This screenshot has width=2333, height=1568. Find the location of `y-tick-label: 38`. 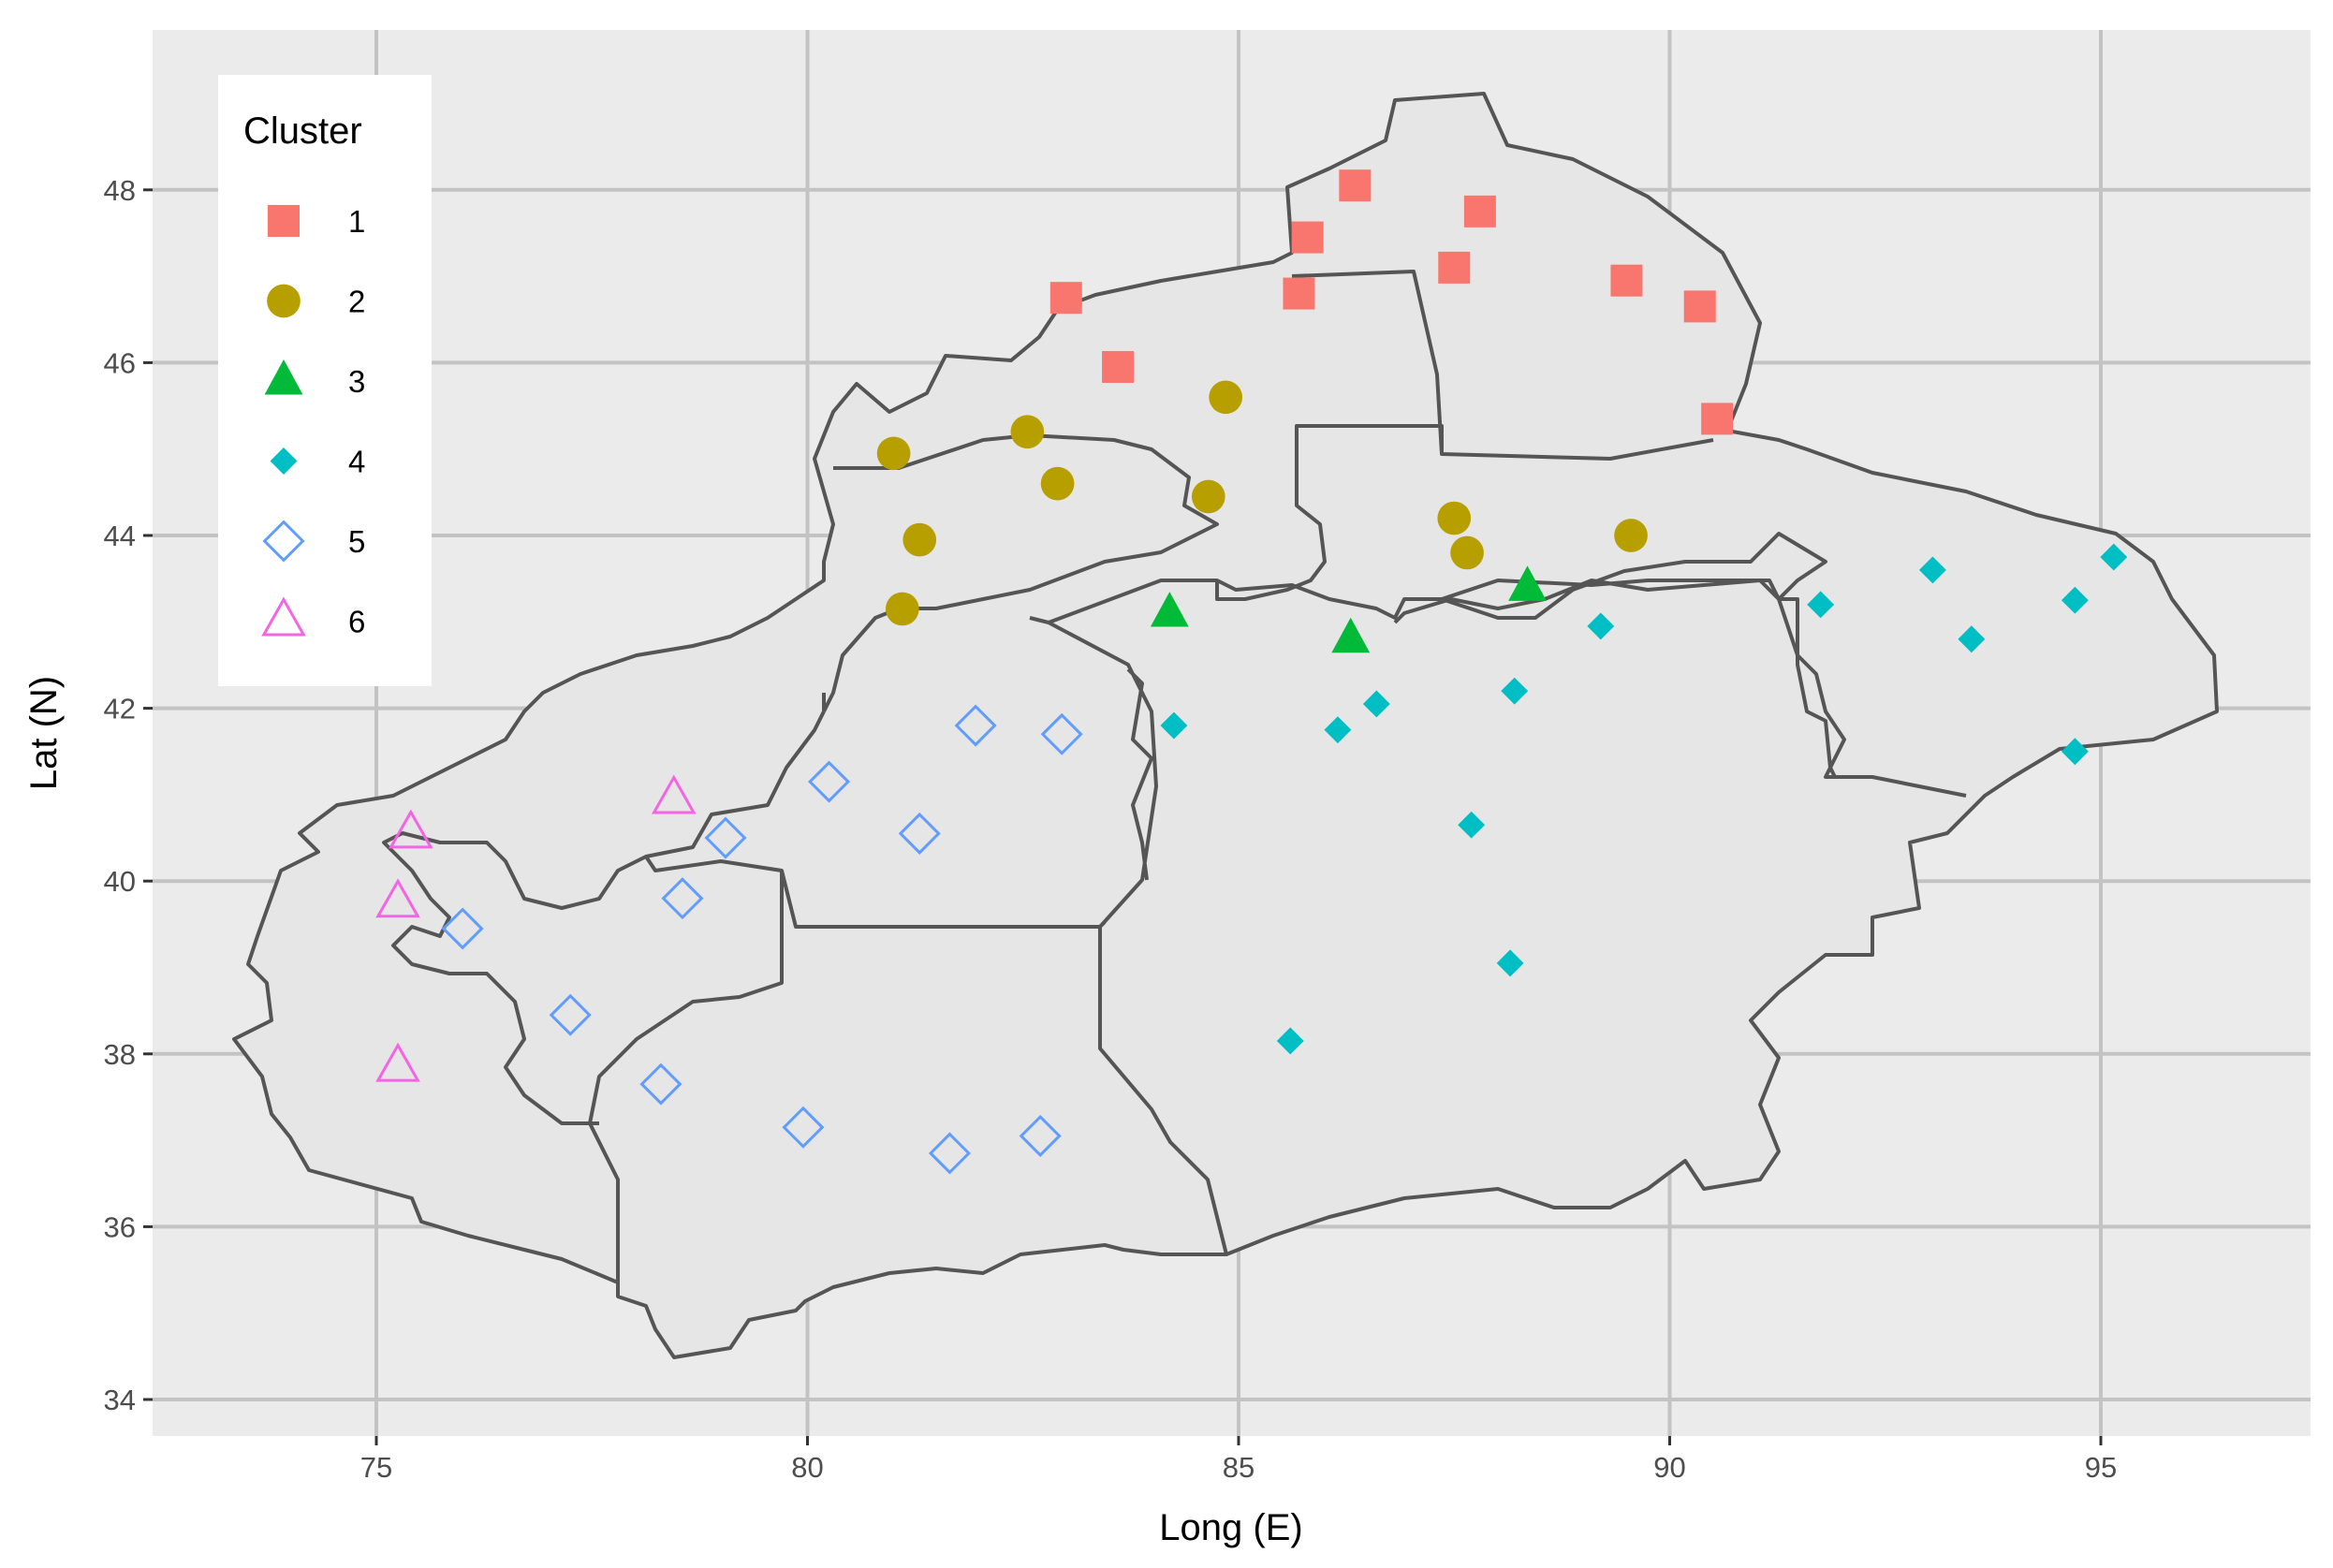

y-tick-label: 38 is located at coordinates (120, 1054).